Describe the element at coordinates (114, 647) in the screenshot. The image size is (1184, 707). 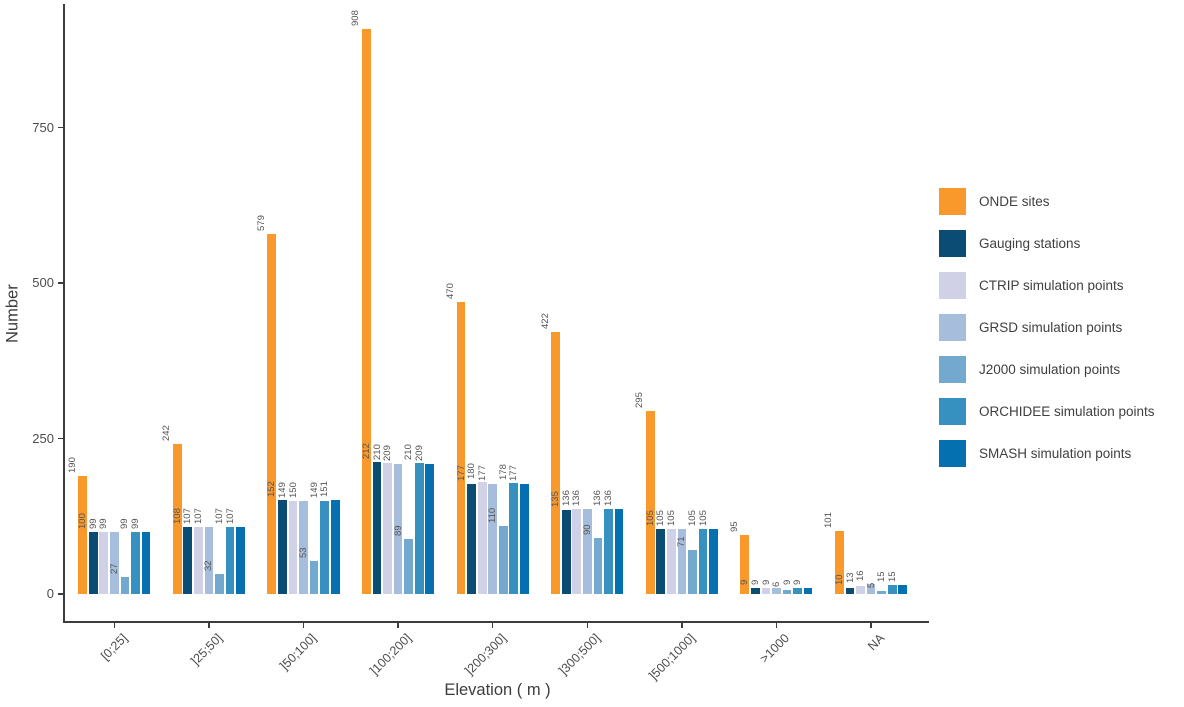
I see `x-tick-label: [0;25]` at that location.